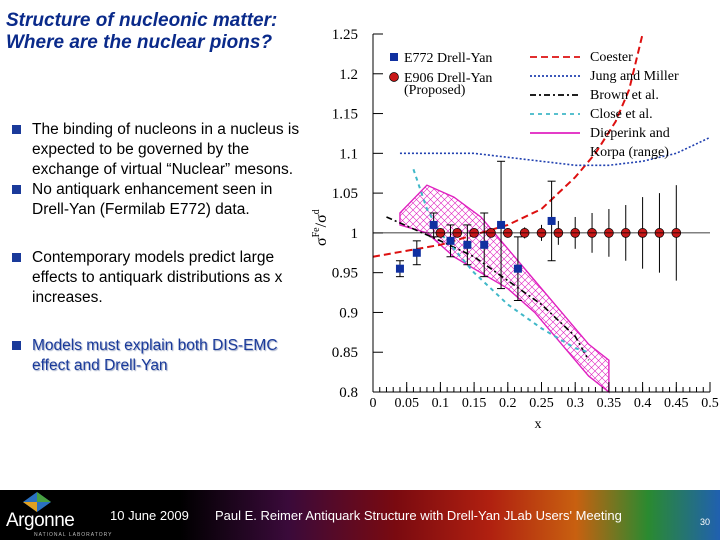 This screenshot has height=540, width=720. Describe the element at coordinates (348, 75) in the screenshot. I see `y-tick-label: 1.2` at that location.